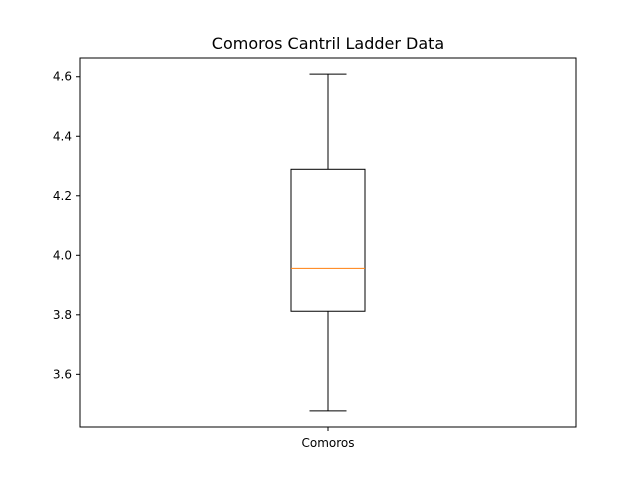 Image resolution: width=640 pixels, height=480 pixels. What do you see at coordinates (62, 315) in the screenshot?
I see `y-tick-label: 3.8` at bounding box center [62, 315].